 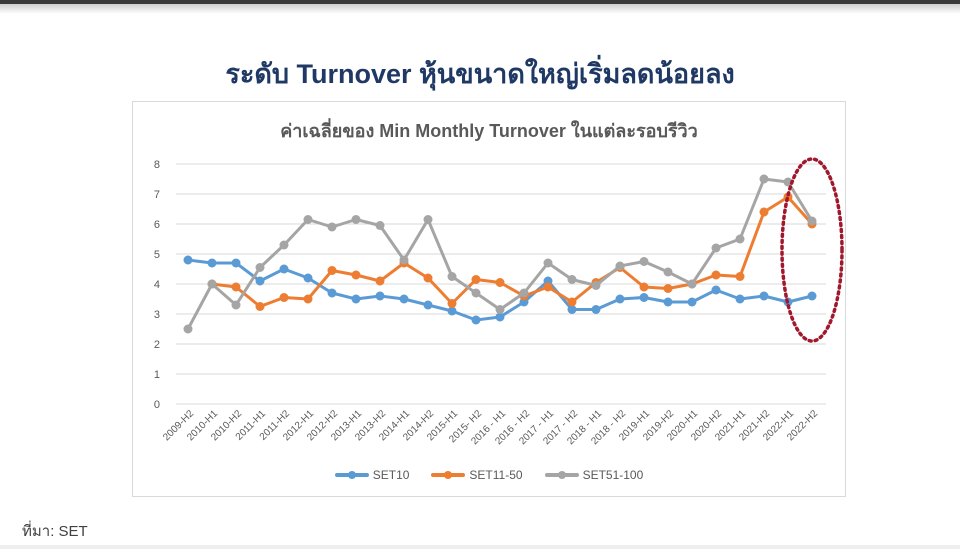 What do you see at coordinates (157, 255) in the screenshot?
I see `y-tick-label: 5` at bounding box center [157, 255].